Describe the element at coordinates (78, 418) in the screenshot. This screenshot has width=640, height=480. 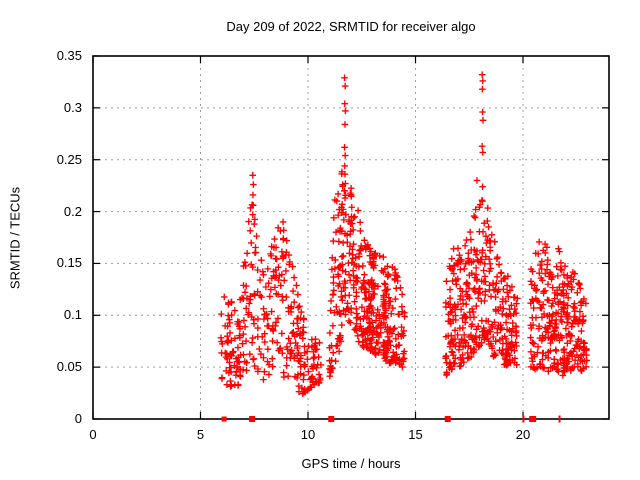
I see `y-tick-label: 0` at that location.